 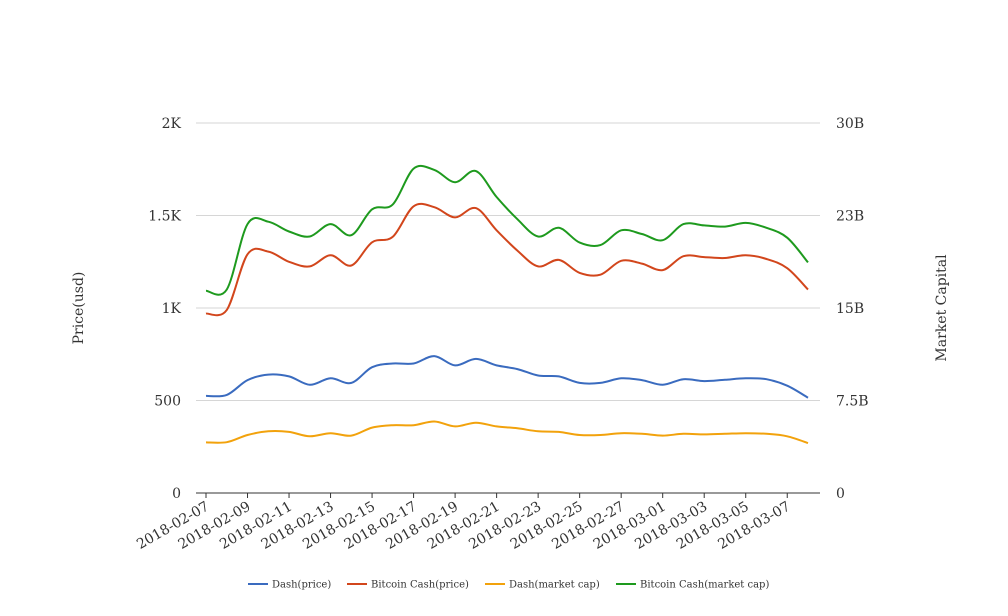 I want to click on legend-label-dash-price: Dash(price), so click(x=301, y=585).